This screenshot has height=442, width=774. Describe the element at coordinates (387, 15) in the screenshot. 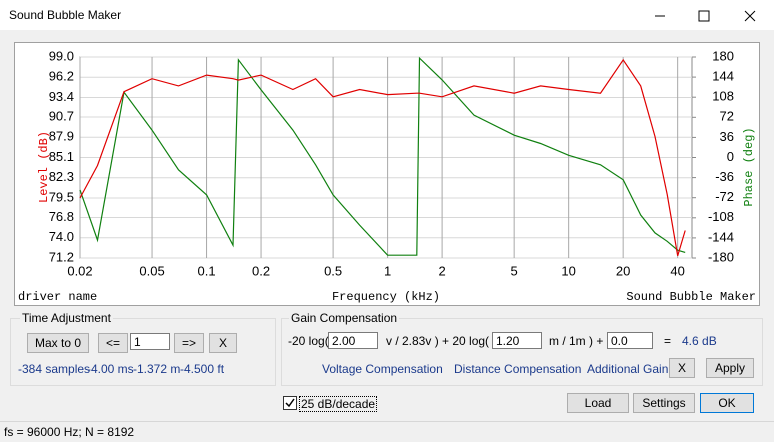

I see `title-bar: Sound Bubble Maker` at that location.